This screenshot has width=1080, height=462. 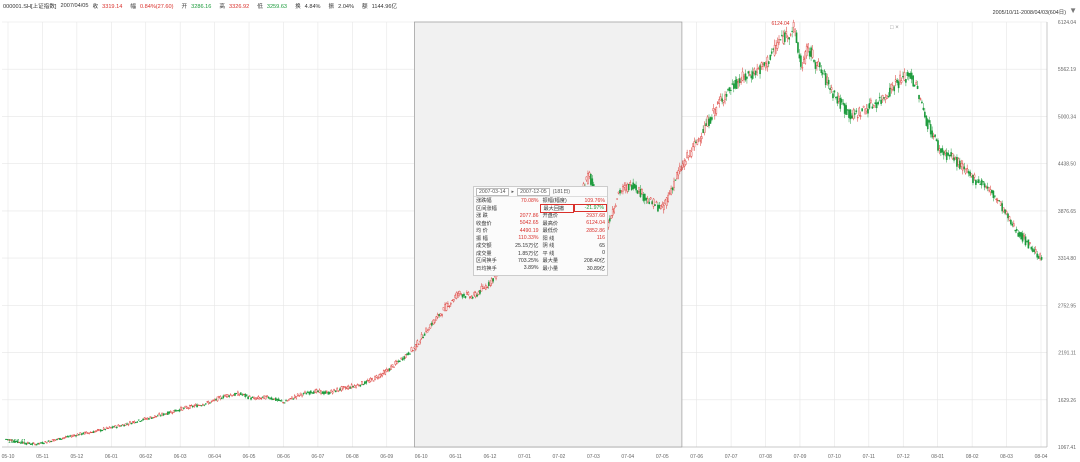 I want to click on maximize-icon: □, so click(x=892, y=28).